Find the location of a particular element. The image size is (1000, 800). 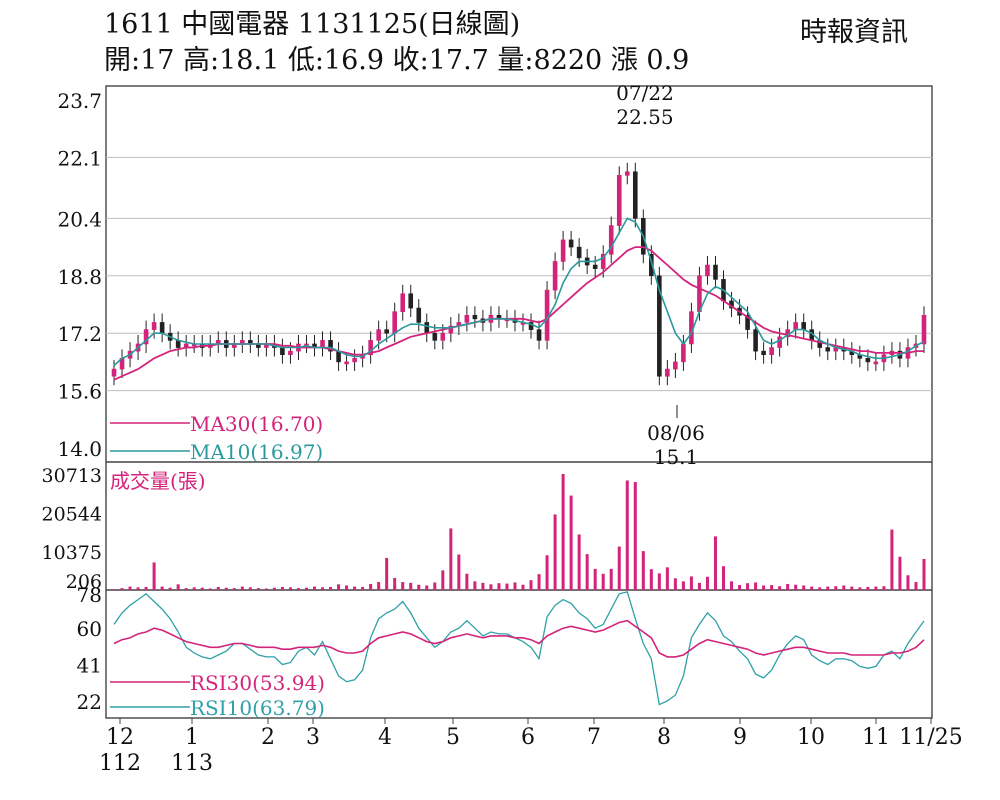

price-tick-label: 22.1 is located at coordinates (79, 158).